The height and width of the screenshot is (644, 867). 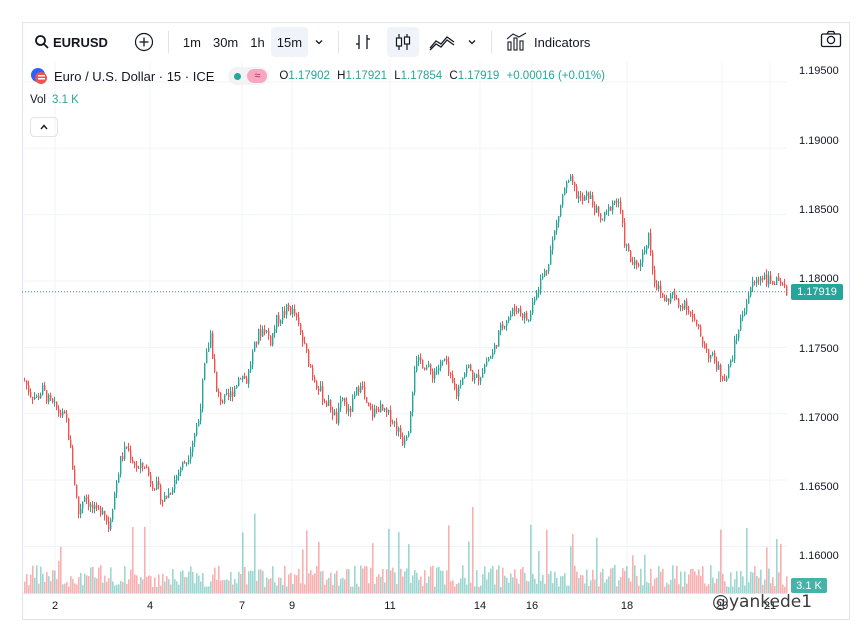 What do you see at coordinates (257, 42) in the screenshot?
I see `interval-1h: 1h` at bounding box center [257, 42].